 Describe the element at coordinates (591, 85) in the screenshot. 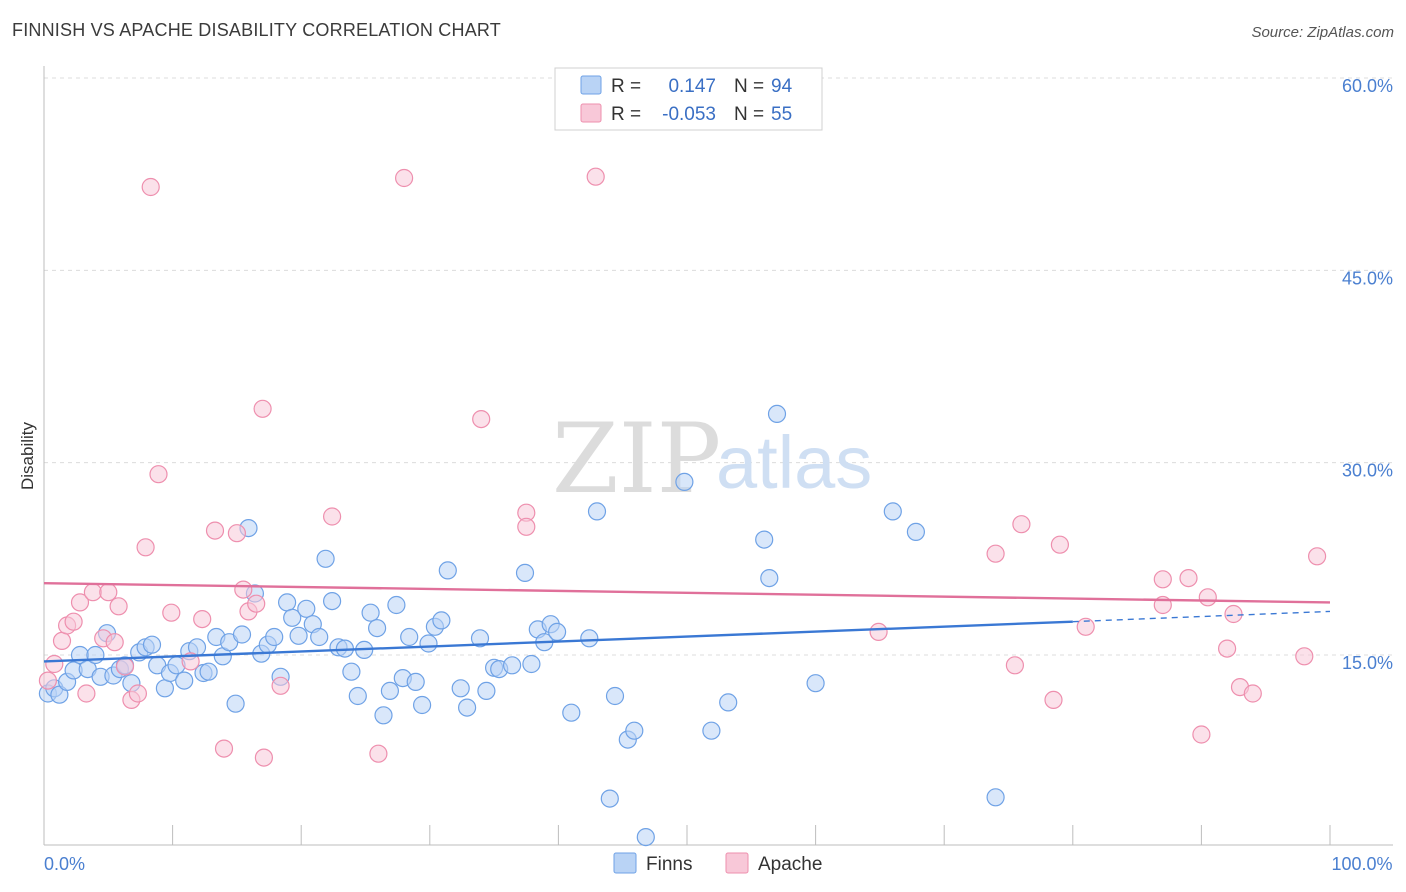

I see `legend-swatch-finns` at that location.